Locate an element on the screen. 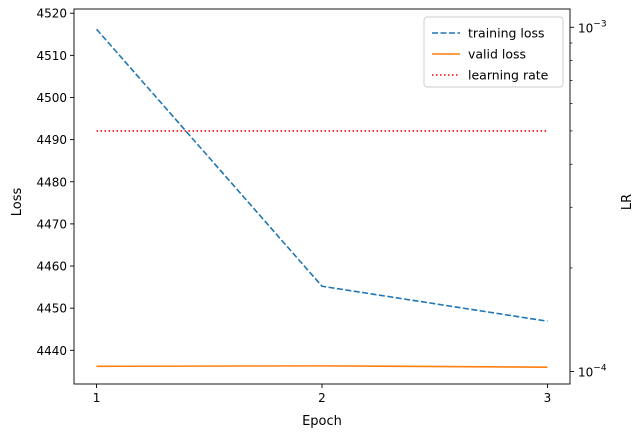  x-tick-label: 2 is located at coordinates (322, 398).